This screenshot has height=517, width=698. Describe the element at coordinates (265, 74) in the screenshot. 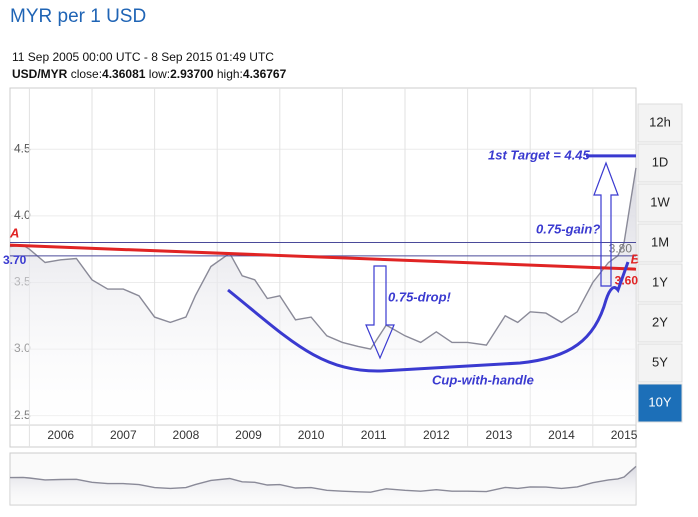

I see `stat-text: 4.36767` at that location.